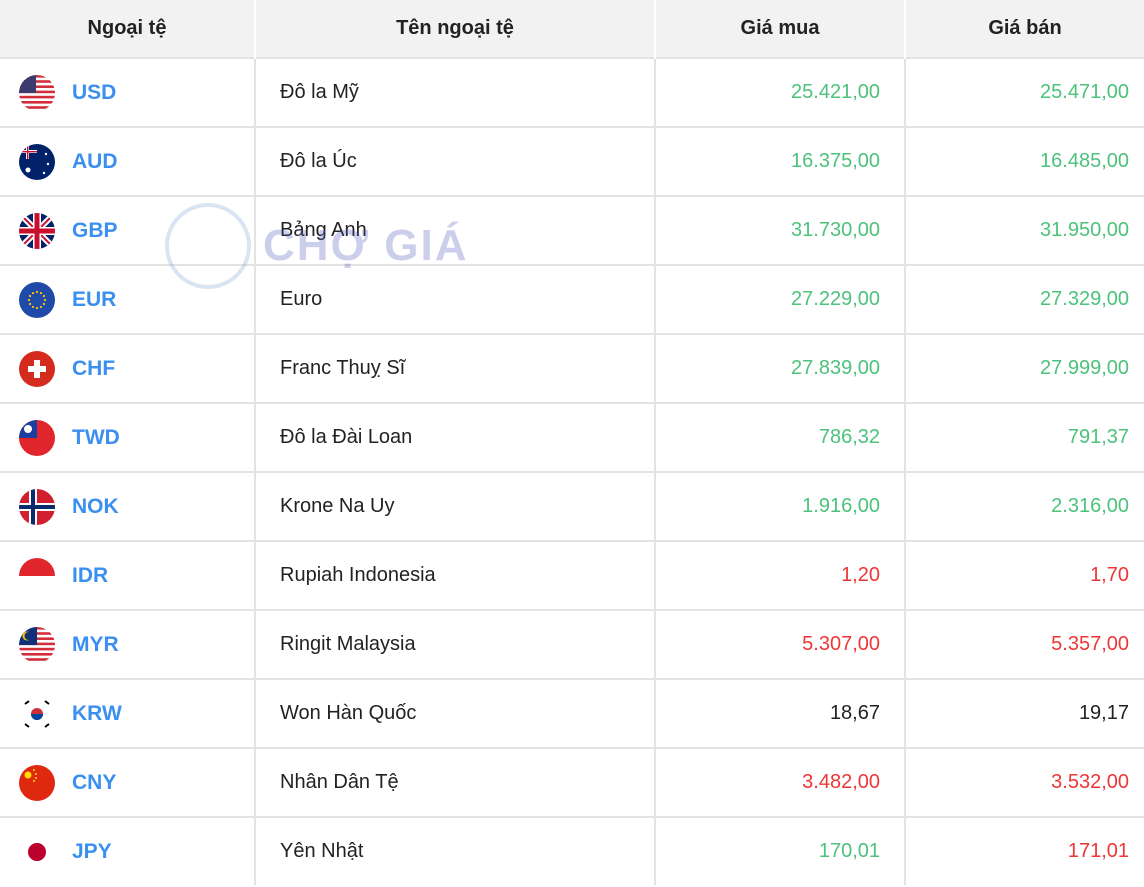 This screenshot has width=1144, height=887. What do you see at coordinates (1024, 230) in the screenshot?
I see `sell-price: 31.950,00` at bounding box center [1024, 230].